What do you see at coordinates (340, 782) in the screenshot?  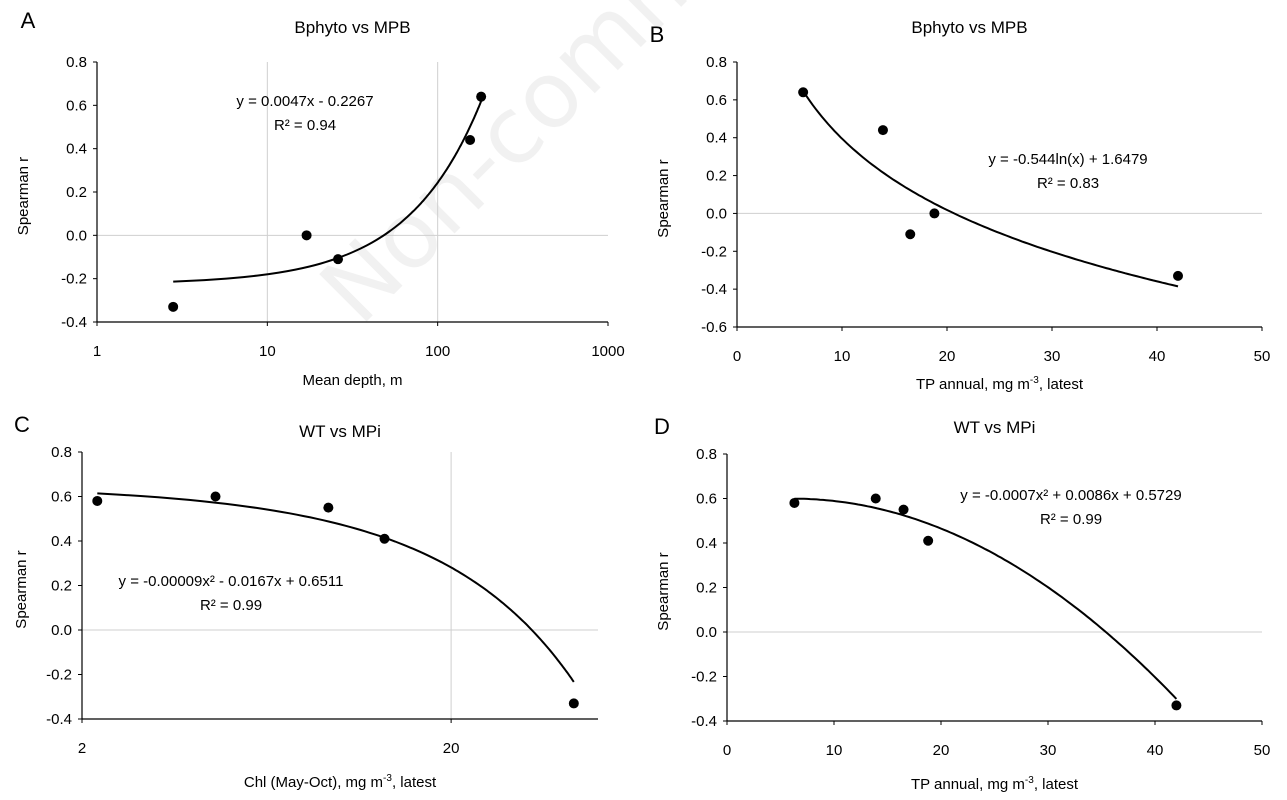 I see `x-axis-label: Chl (May-Oct), mg m-3, latest` at bounding box center [340, 782].